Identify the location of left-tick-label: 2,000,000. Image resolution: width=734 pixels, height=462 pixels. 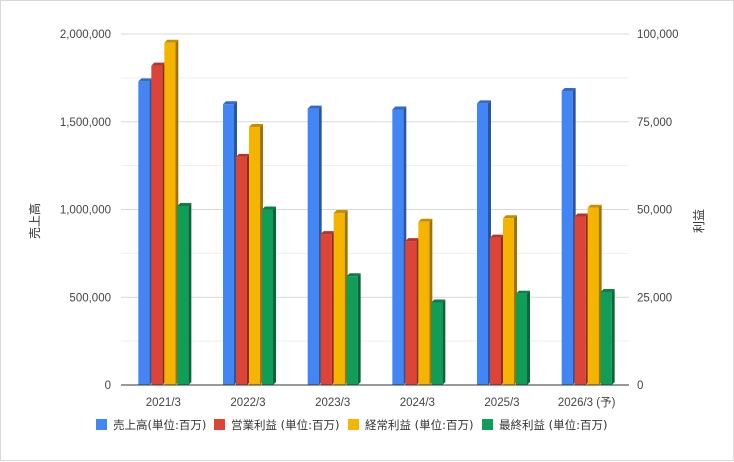
(85, 35).